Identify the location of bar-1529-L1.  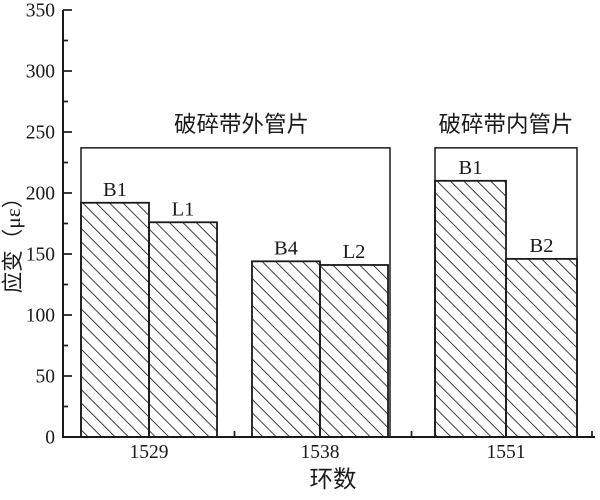
(183, 329).